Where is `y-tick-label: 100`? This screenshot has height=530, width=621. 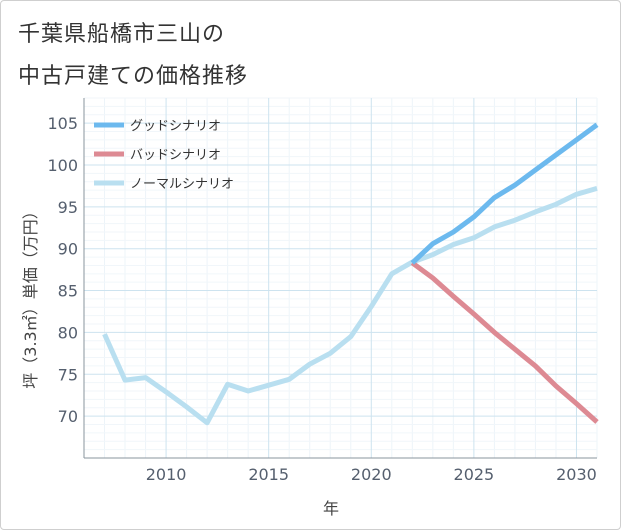 y-tick-label: 100 is located at coordinates (62, 165).